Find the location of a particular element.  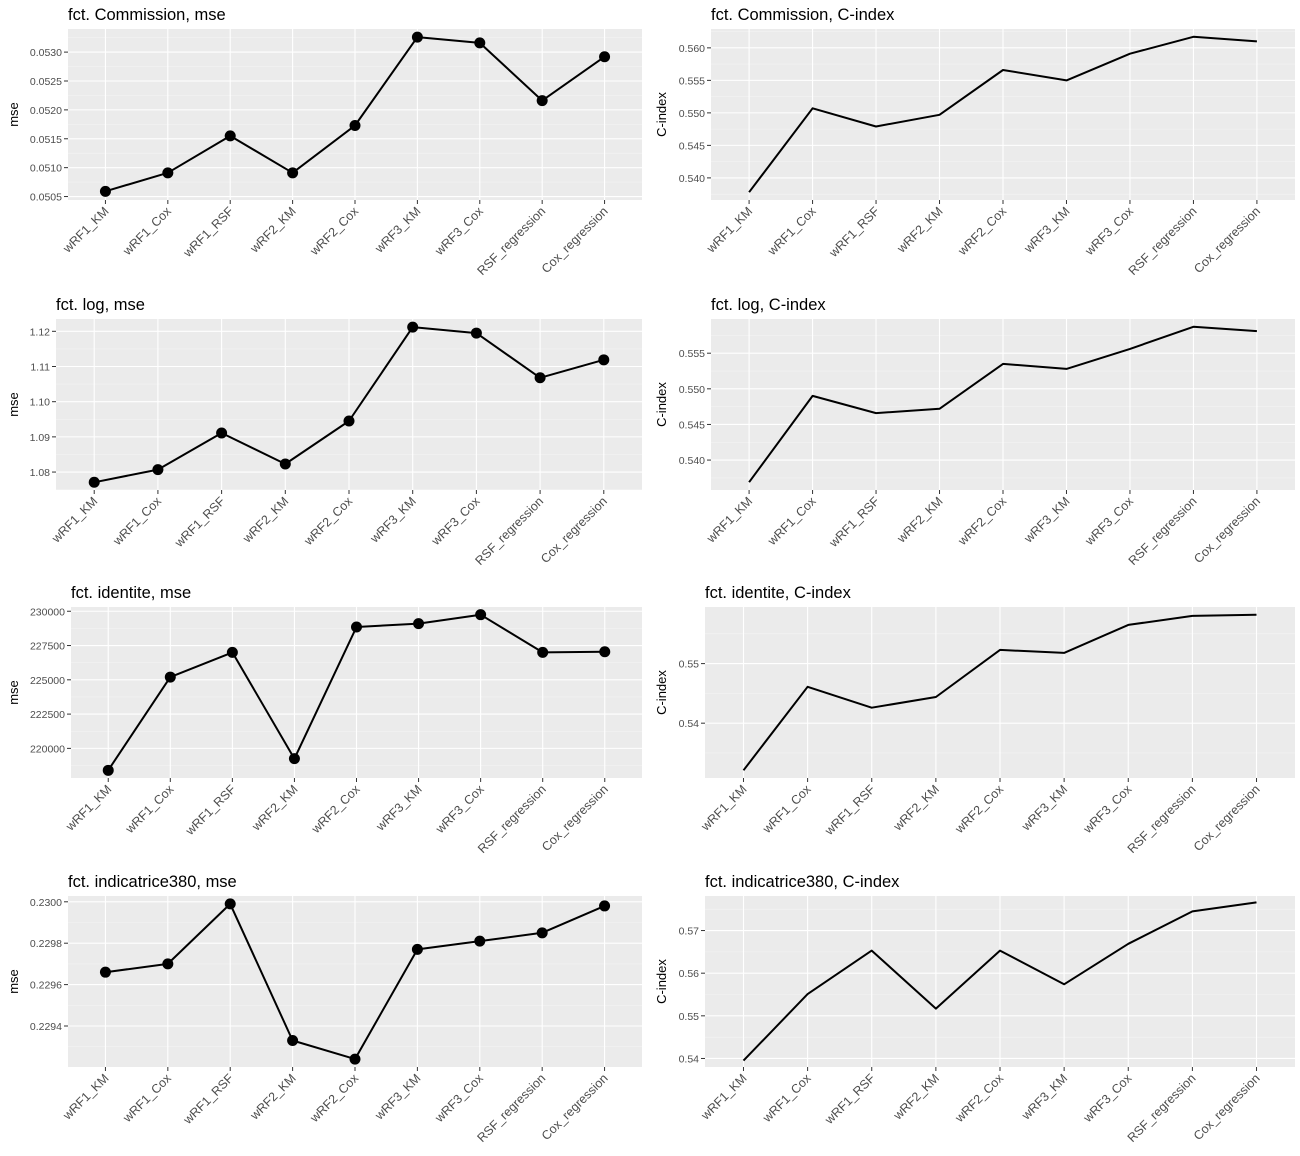

y-tick-label: 1.09 is located at coordinates (40, 438).